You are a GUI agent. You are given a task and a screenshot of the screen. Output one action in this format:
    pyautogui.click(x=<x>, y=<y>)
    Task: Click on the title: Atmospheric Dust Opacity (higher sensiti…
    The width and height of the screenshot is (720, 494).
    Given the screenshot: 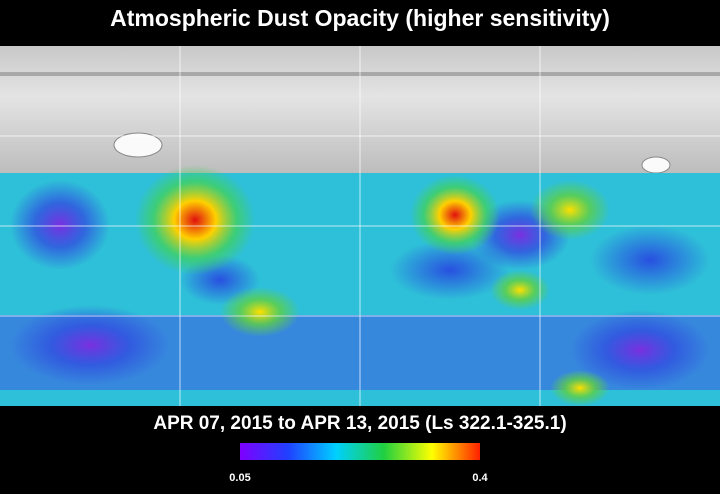 What is the action you would take?
    pyautogui.click(x=360, y=18)
    